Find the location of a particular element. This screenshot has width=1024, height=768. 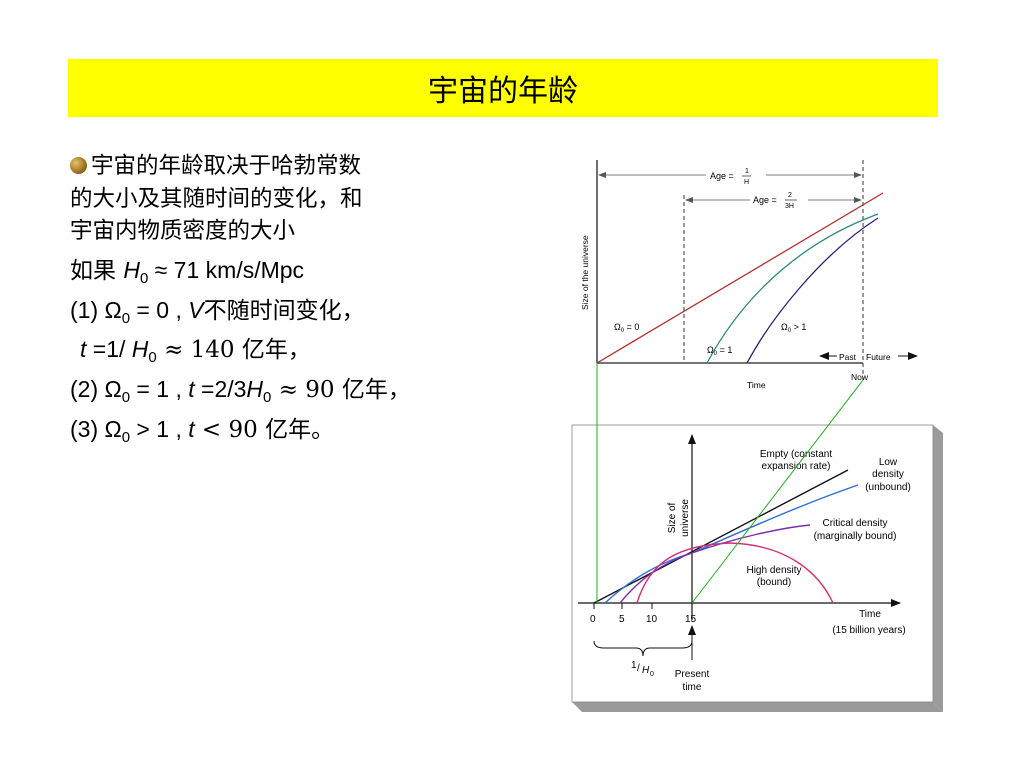

case-2-omega: (2) Ω is located at coordinates (96, 388).